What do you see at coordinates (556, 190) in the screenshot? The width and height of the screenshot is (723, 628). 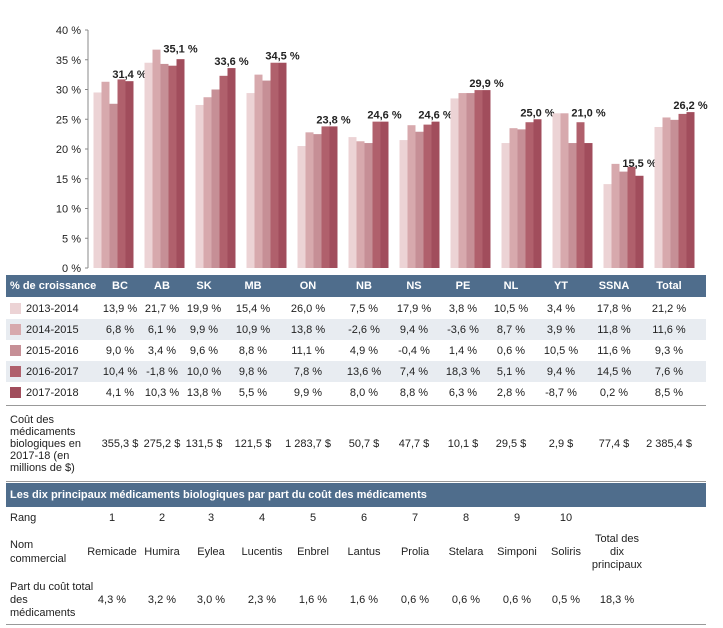 I see `bar-YT-2013-2014` at bounding box center [556, 190].